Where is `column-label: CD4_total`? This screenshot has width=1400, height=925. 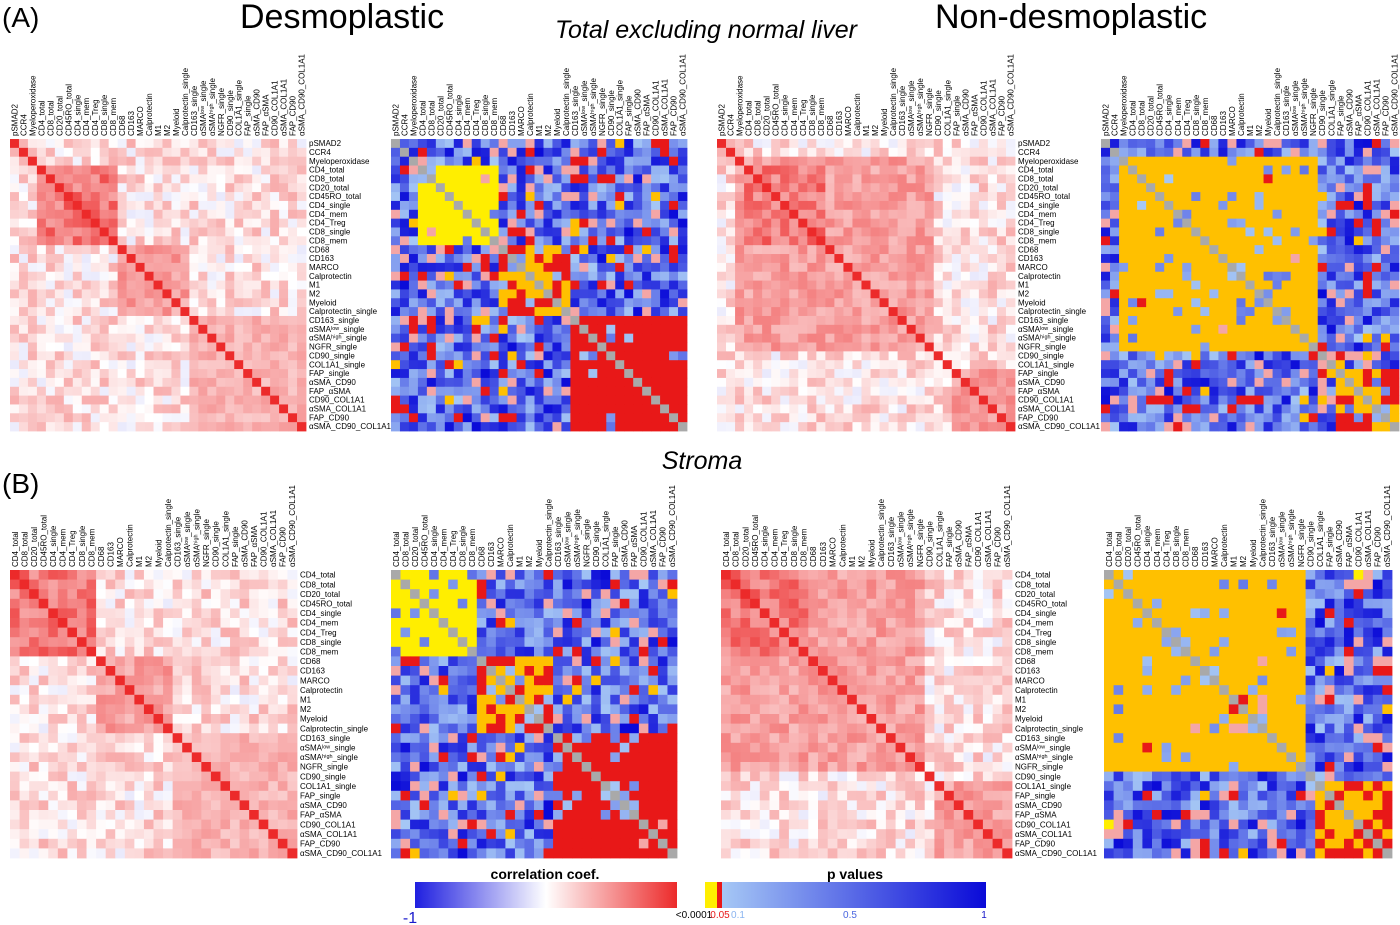
column-label: CD4_total is located at coordinates (749, 118).